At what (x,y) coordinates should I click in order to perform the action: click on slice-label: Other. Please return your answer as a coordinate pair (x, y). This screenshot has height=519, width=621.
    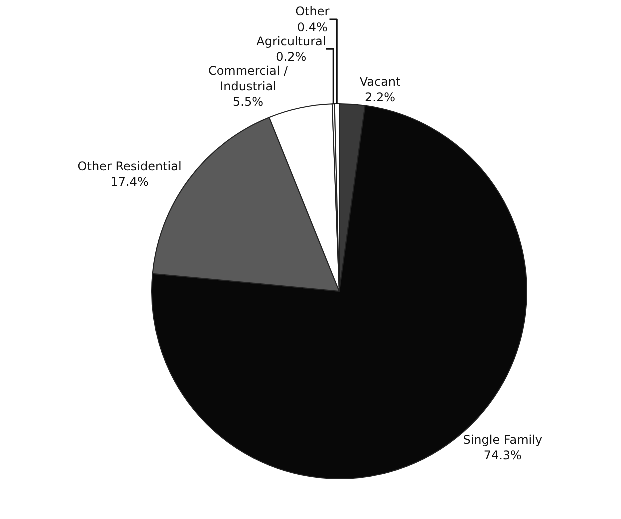
    Looking at the image, I should click on (313, 11).